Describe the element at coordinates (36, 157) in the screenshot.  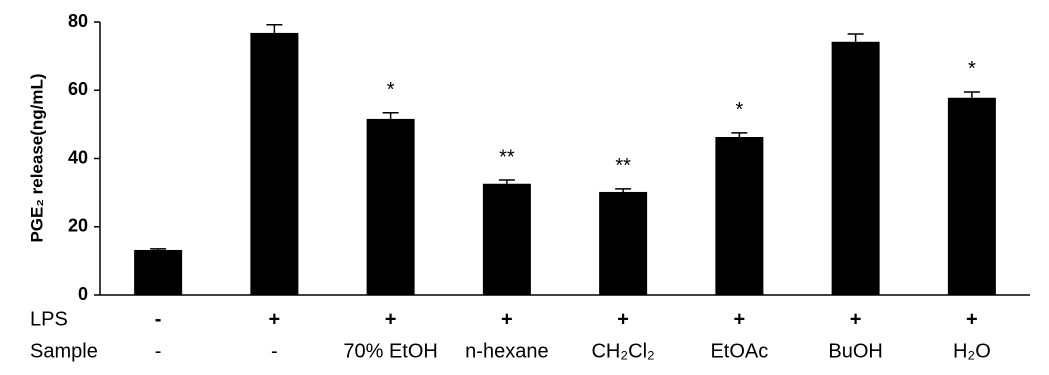
I see `y-axis-label: PGE₂ release(ng/mL)` at that location.